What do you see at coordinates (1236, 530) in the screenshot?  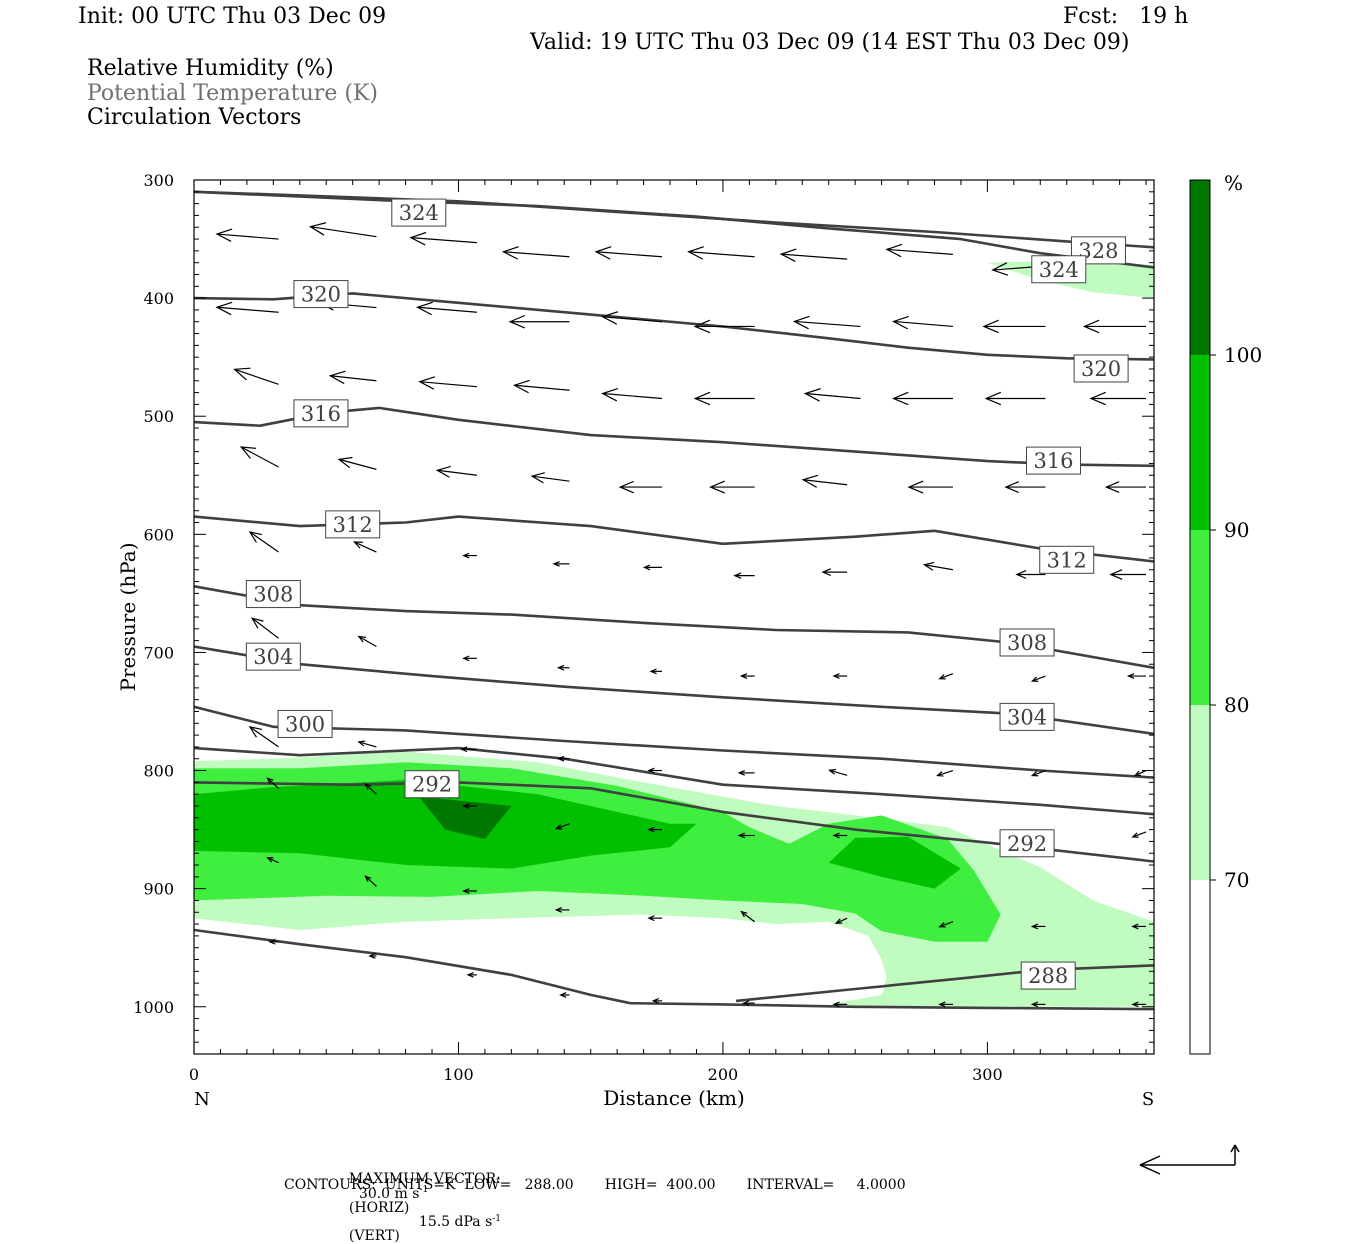 I see `colorbar-label-90: 90` at bounding box center [1236, 530].